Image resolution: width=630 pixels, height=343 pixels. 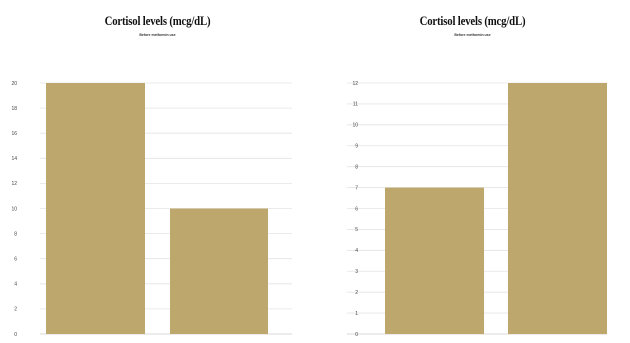 What do you see at coordinates (356, 188) in the screenshot?
I see `y-tick-label: 7` at bounding box center [356, 188].